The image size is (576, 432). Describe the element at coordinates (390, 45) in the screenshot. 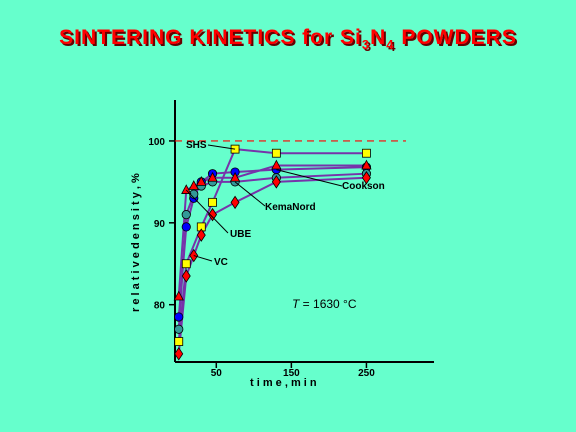

I see `title-subscript-4: 4` at that location.